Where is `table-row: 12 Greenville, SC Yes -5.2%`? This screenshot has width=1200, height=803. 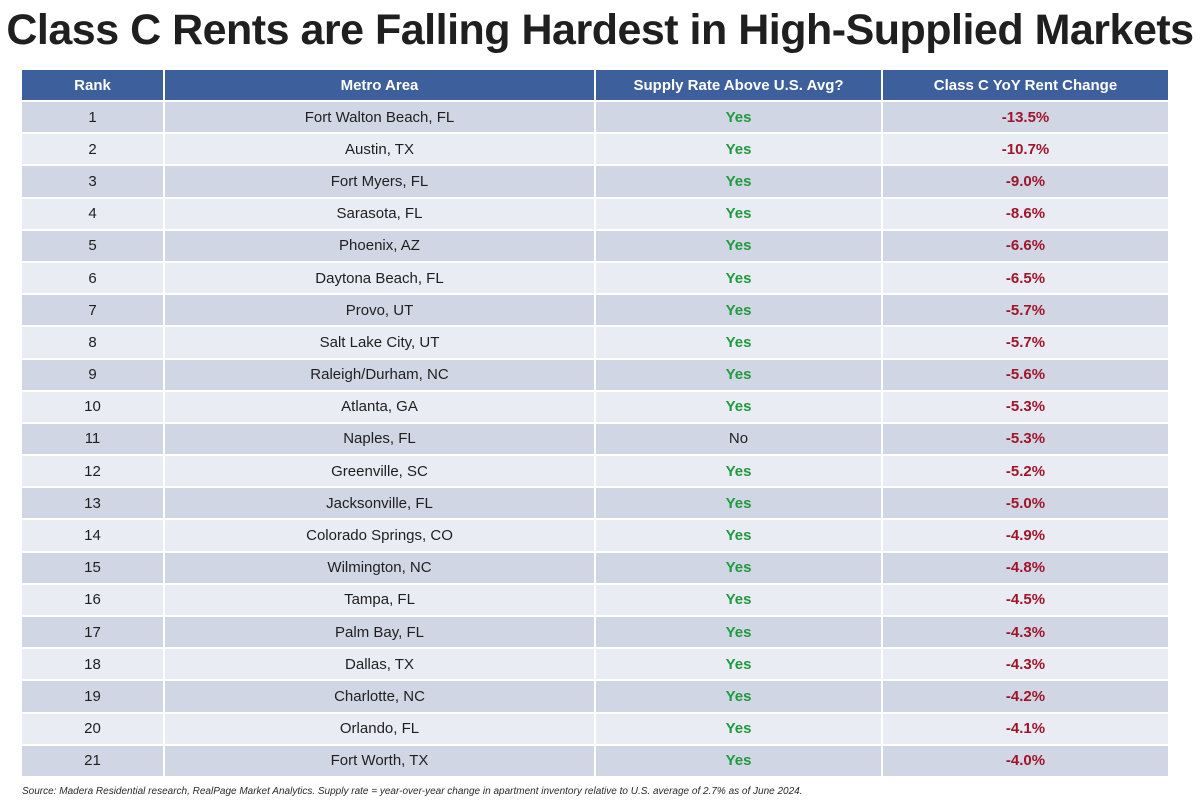 table-row: 12 Greenville, SC Yes -5.2% is located at coordinates (595, 471).